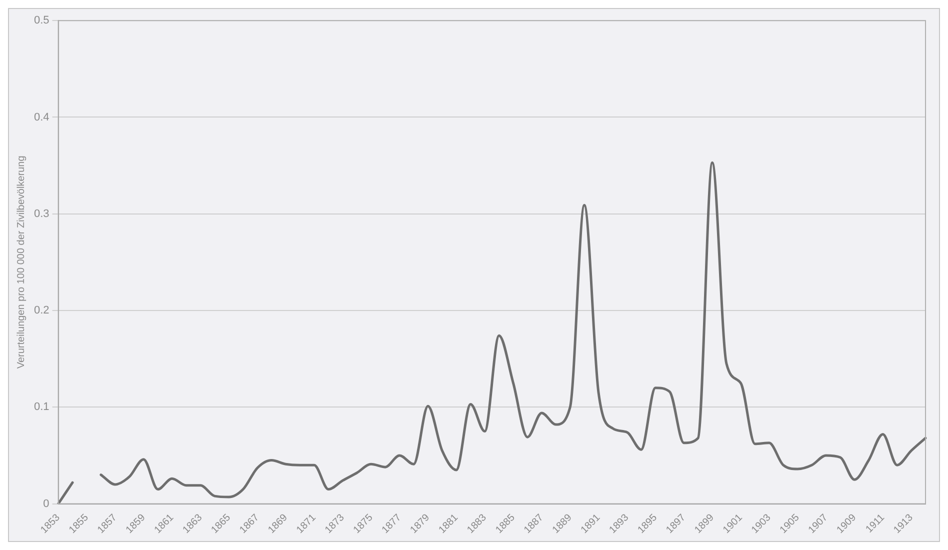 The image size is (948, 550). I want to click on y-tick-label: 0.3, so click(42, 214).